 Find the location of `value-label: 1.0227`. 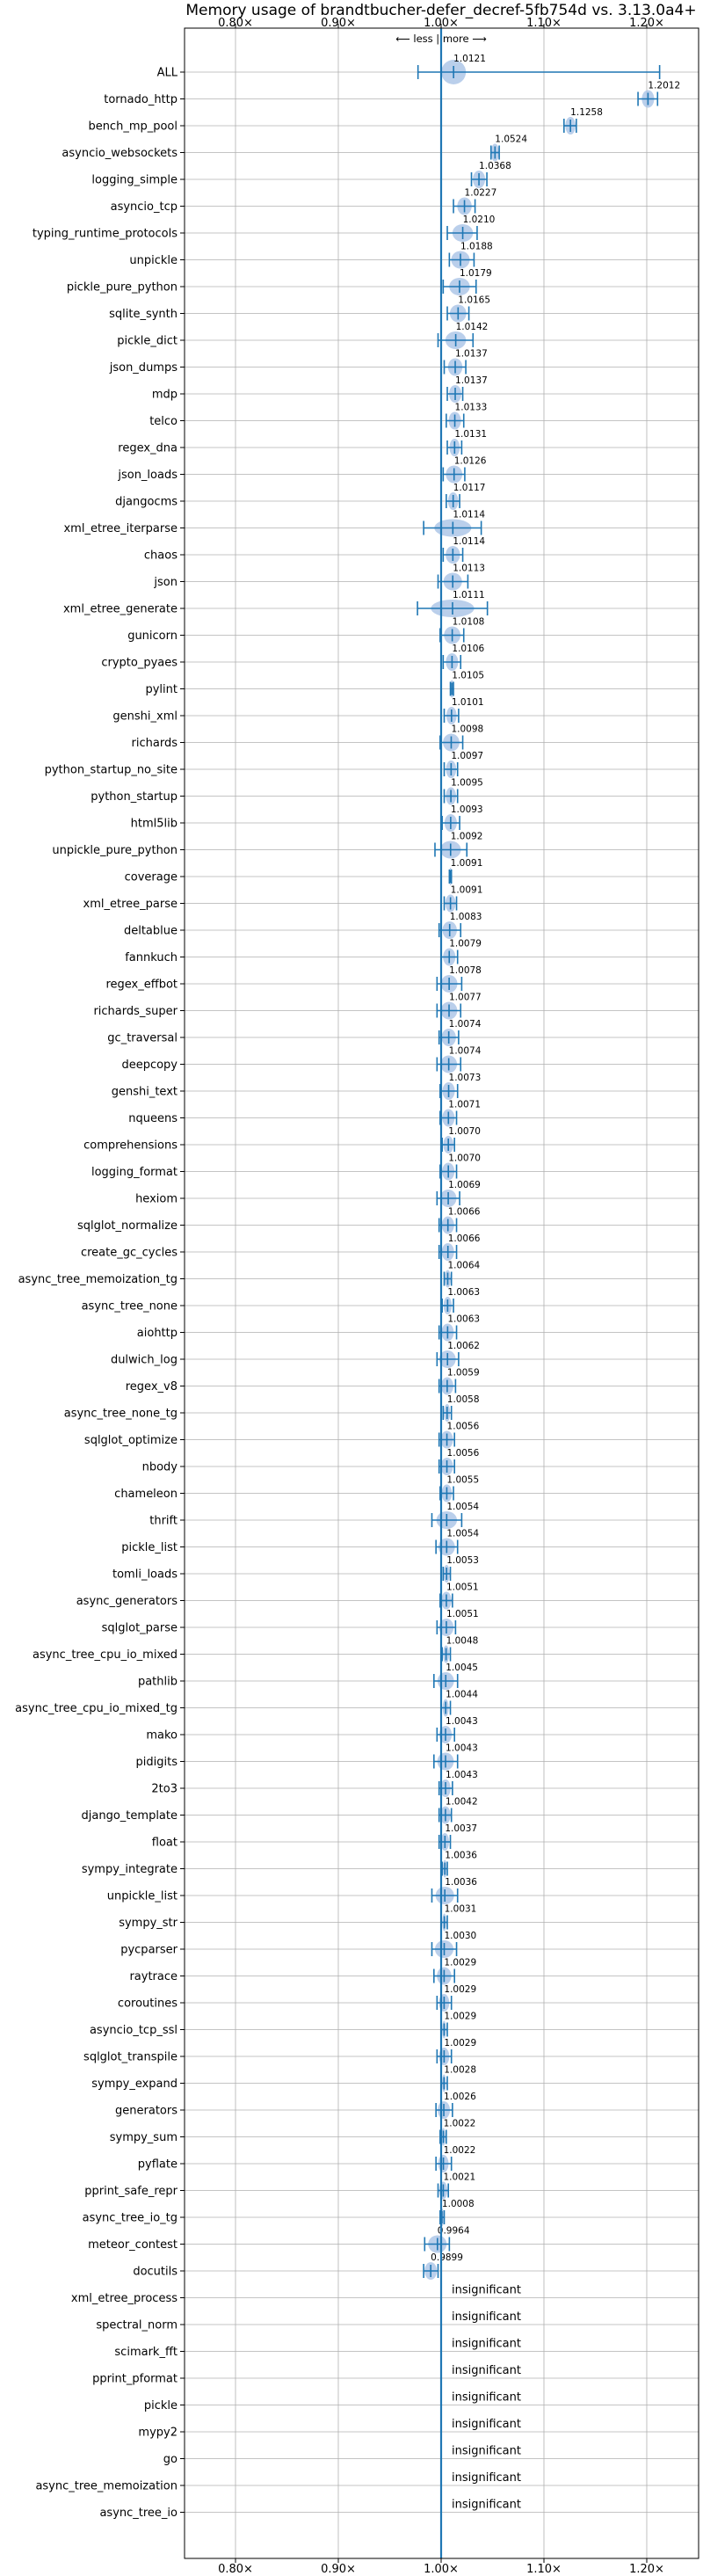

value-label: 1.0227 is located at coordinates (481, 193).